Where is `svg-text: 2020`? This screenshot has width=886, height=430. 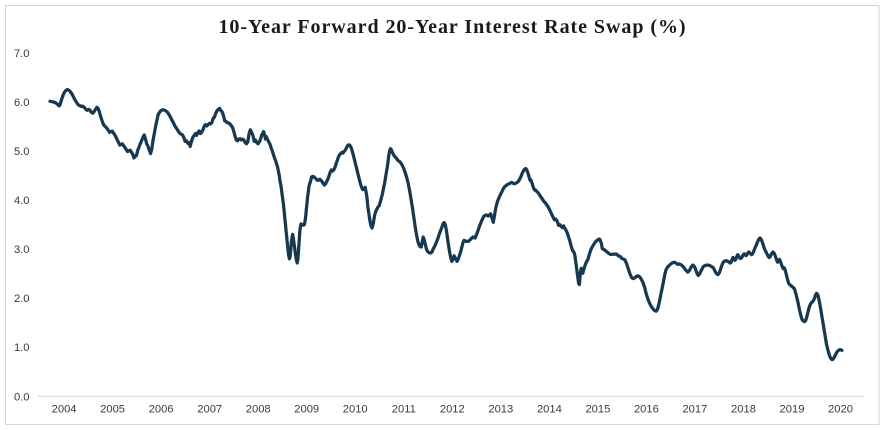 svg-text: 2020 is located at coordinates (840, 410).